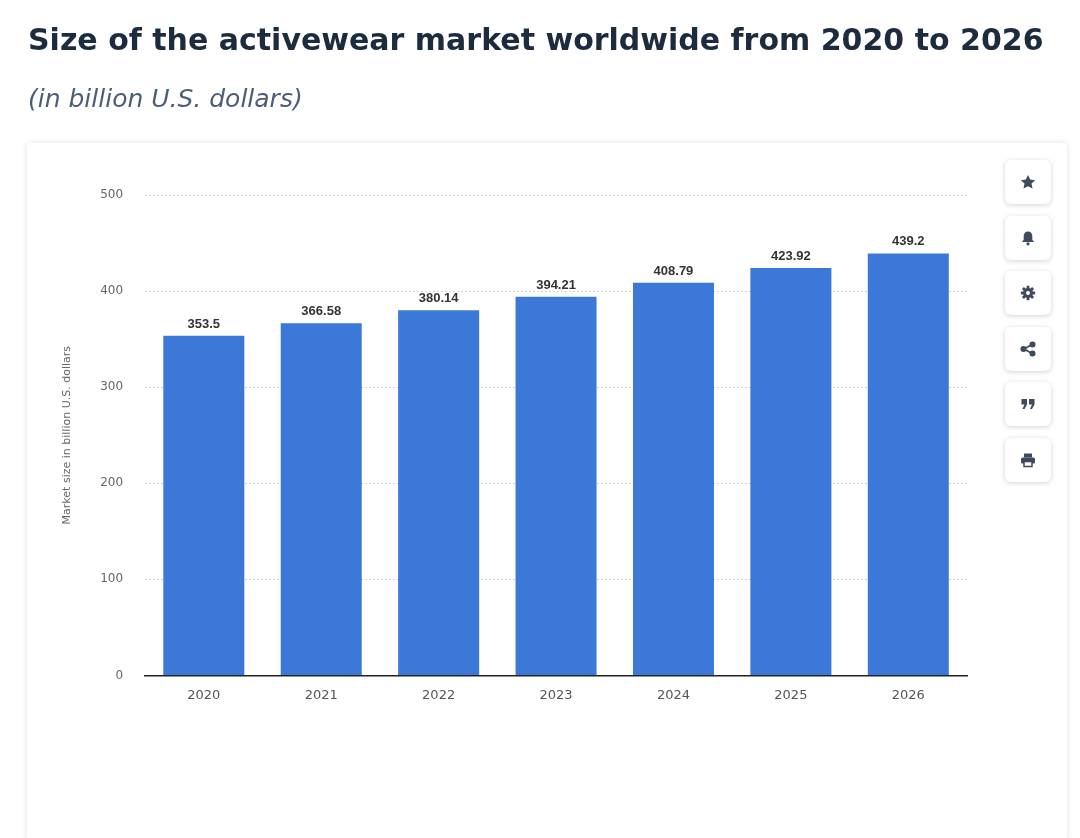 Image resolution: width=1080 pixels, height=838 pixels. I want to click on data-label: 353.5, so click(204, 323).